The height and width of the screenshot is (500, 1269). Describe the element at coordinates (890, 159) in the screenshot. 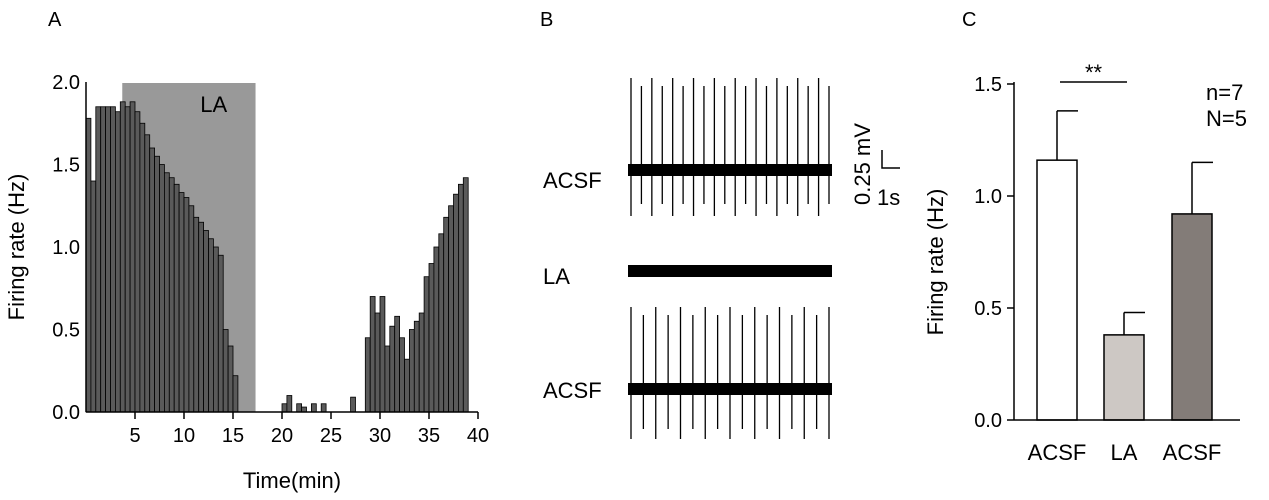

I see `scale-bar` at that location.